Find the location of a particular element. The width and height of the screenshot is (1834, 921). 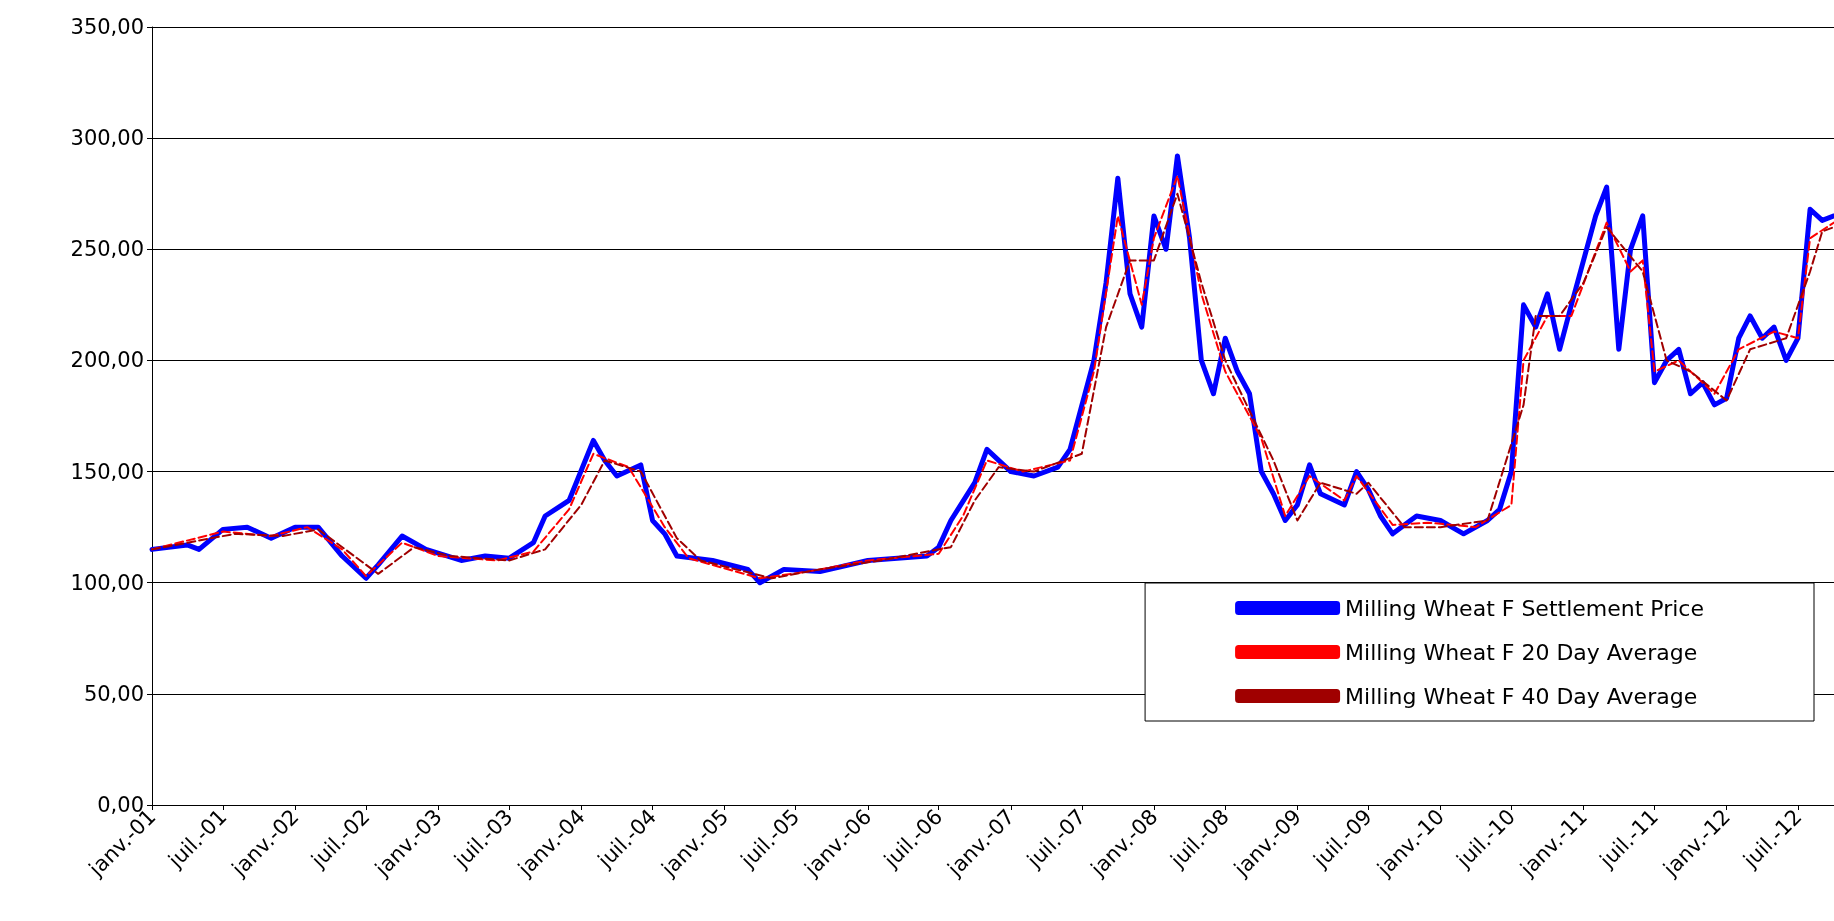

legend-label: Milling Wheat F 40 Day Average is located at coordinates (1521, 696).